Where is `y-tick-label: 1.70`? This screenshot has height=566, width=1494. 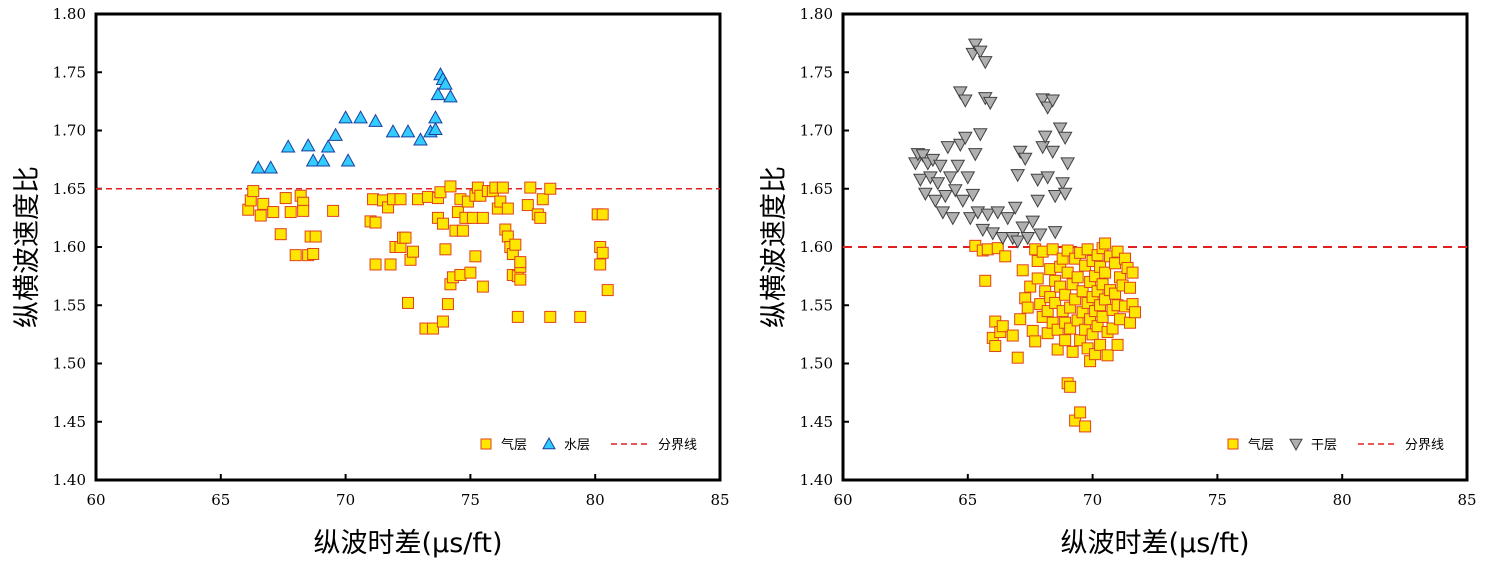
y-tick-label: 1.70 is located at coordinates (69, 131).